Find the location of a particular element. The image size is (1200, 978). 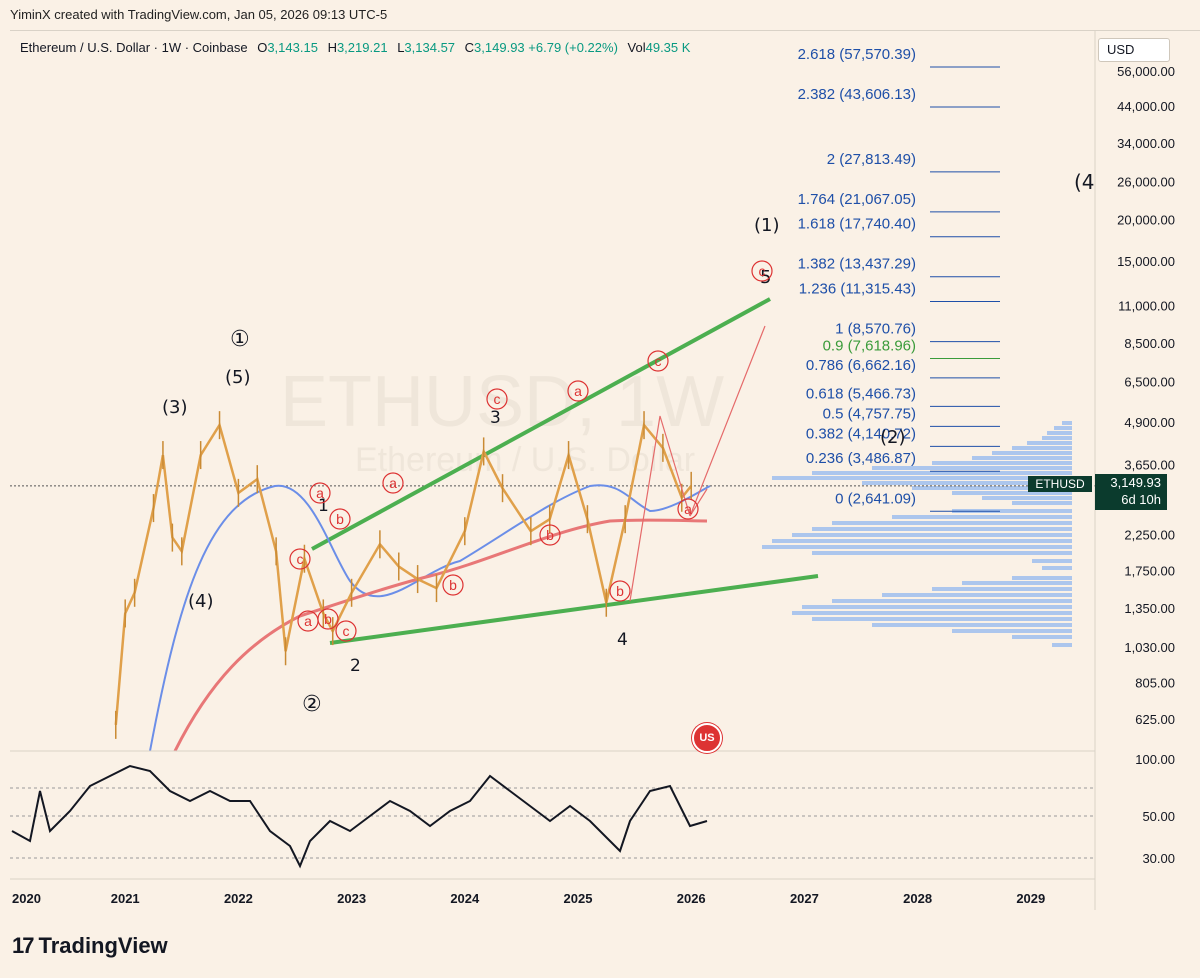

time-axis-tick: 2029 is located at coordinates (1030, 898).